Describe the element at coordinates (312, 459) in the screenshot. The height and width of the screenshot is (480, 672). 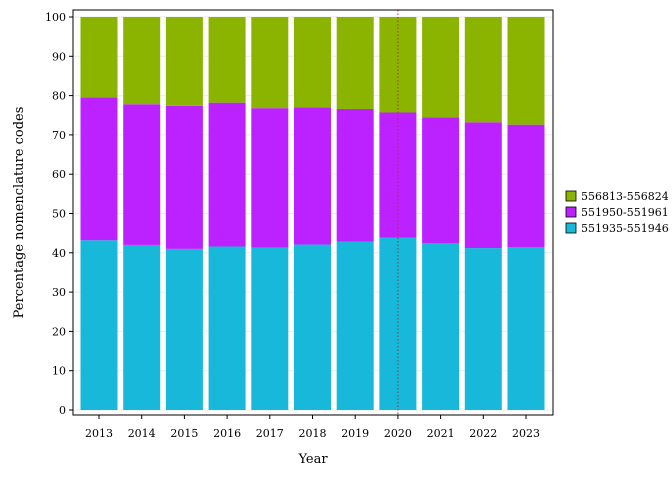
I see `x-axis-title: Year` at that location.